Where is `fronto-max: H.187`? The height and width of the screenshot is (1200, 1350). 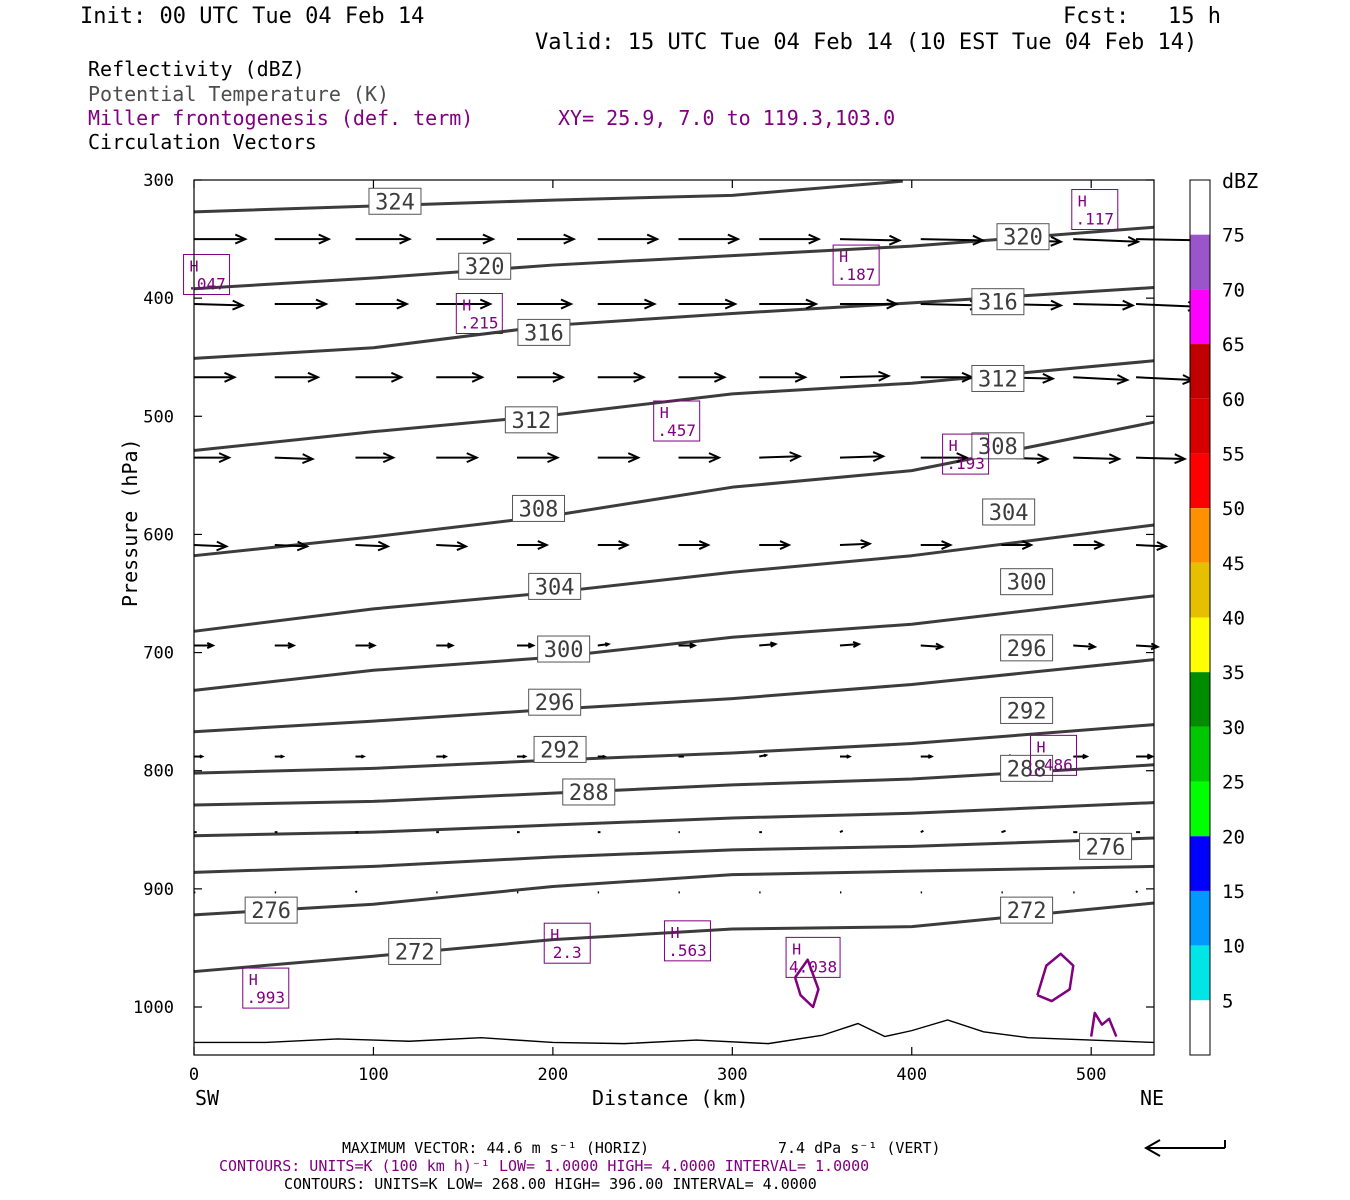 fronto-max: H.187 is located at coordinates (856, 265).